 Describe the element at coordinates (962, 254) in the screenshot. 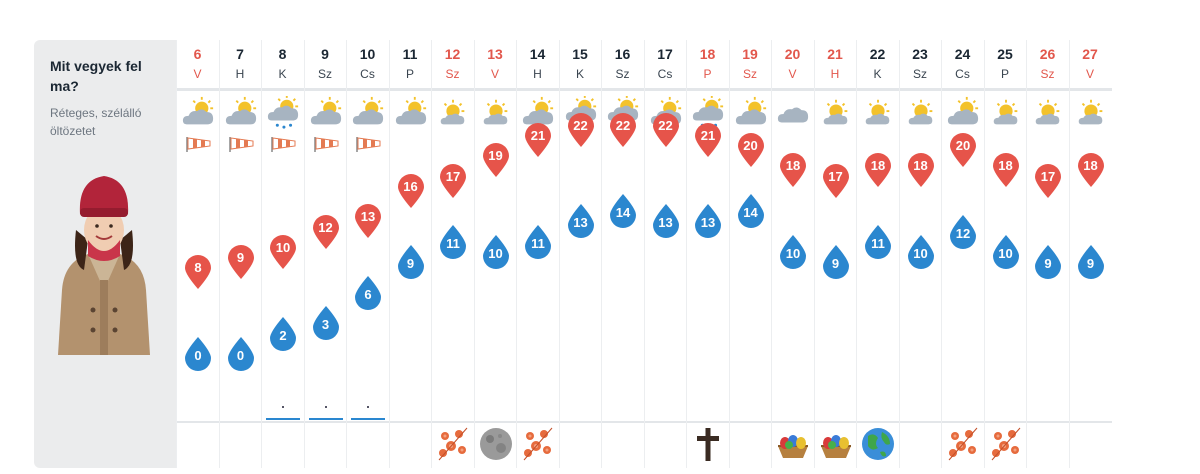

I see `day-column: 24 Cs 20 12` at that location.